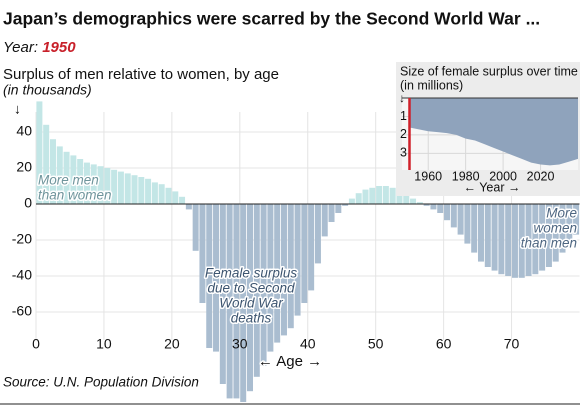 The image size is (580, 408). What do you see at coordinates (28, 203) in the screenshot?
I see `y-tick-label: 0` at bounding box center [28, 203].